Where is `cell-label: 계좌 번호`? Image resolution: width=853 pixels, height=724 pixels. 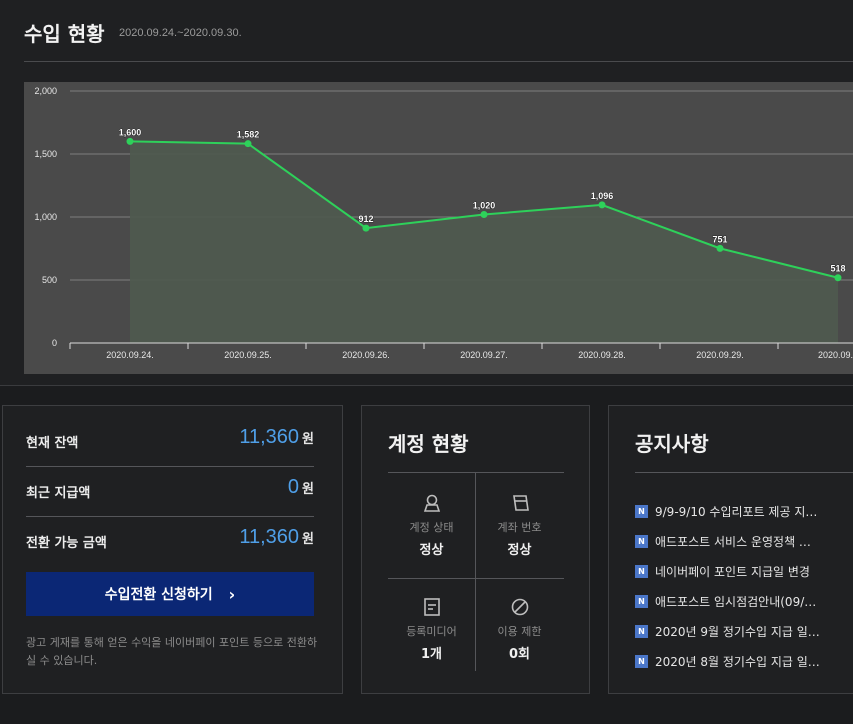
cell-label: 계좌 번호 is located at coordinates (519, 527).